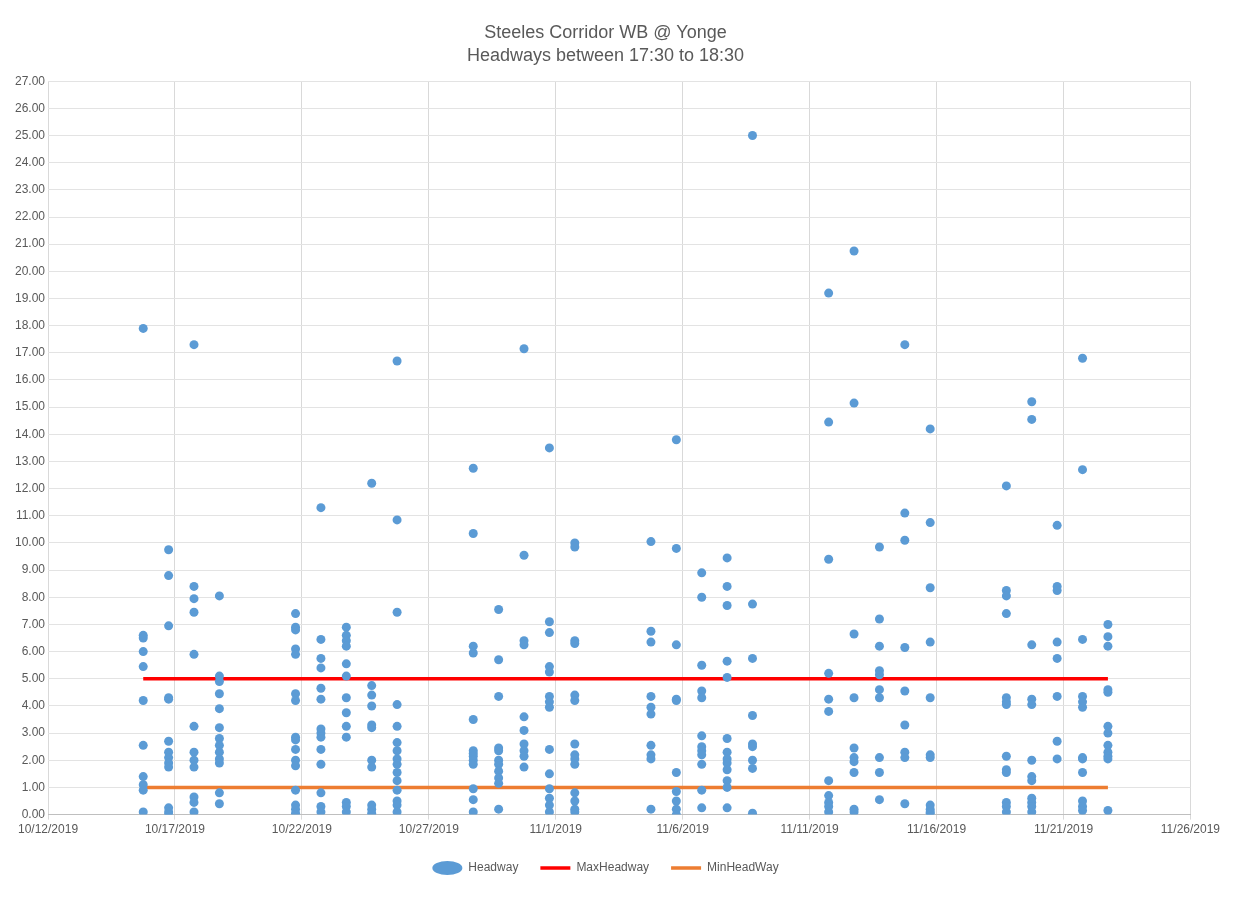 This screenshot has height=897, width=1233. Describe the element at coordinates (936, 829) in the screenshot. I see `x-tick-label: 11/16/2019` at that location.